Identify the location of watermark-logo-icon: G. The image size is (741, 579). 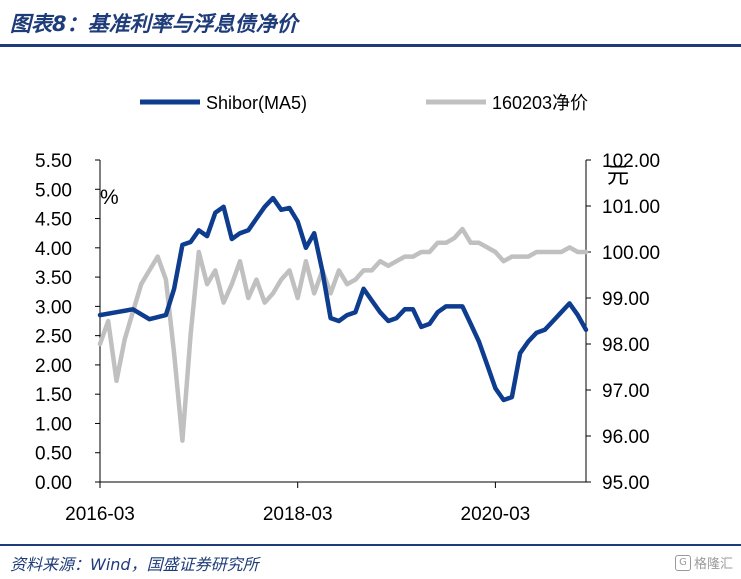
(683, 563).